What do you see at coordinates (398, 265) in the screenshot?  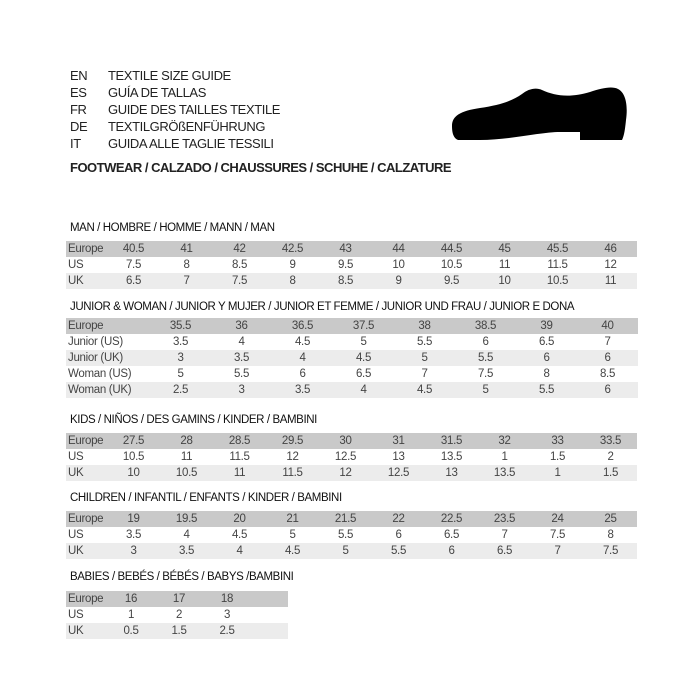 I see `size-cell: 10` at bounding box center [398, 265].